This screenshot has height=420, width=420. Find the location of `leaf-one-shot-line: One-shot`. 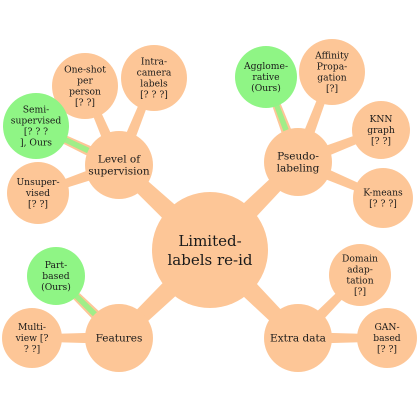

leaf-one-shot-line: One-shot is located at coordinates (85, 70).